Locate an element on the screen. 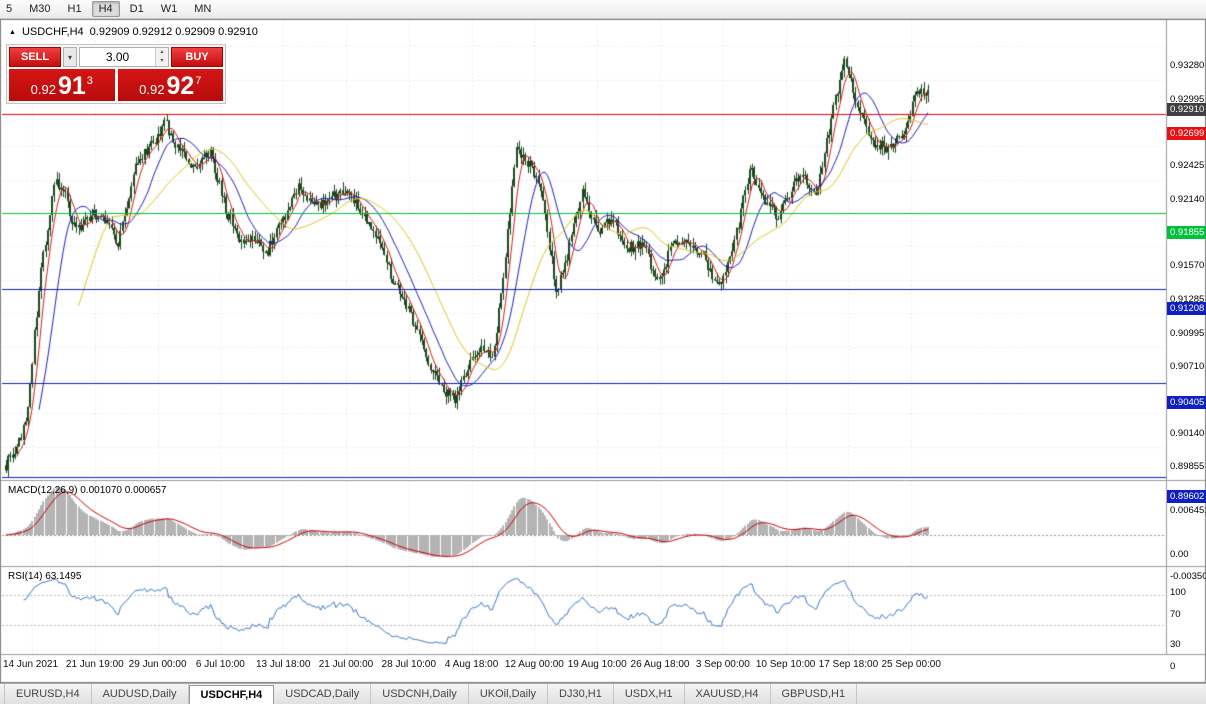  buy-price-display: 0.92 92 7 is located at coordinates (170, 85).